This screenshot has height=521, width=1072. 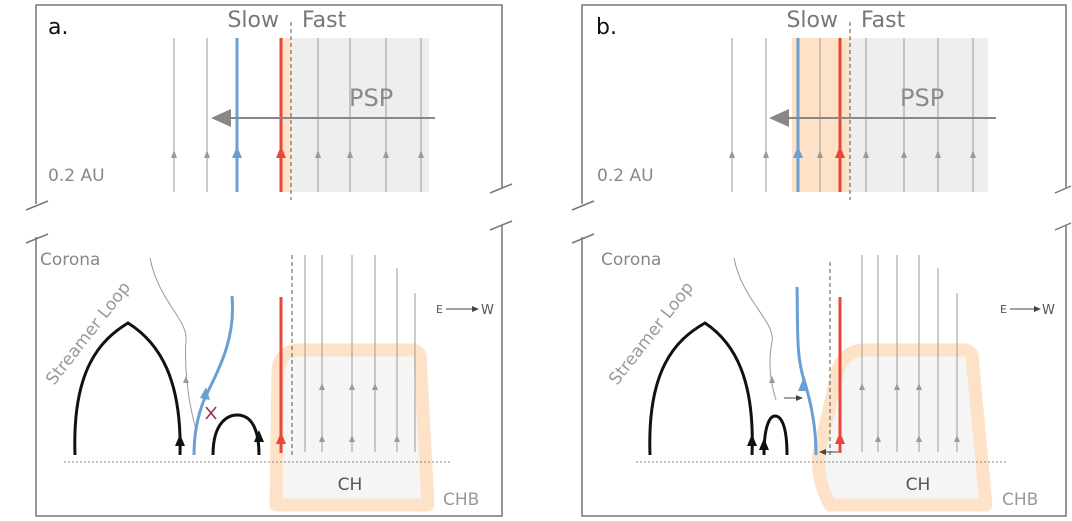 I want to click on boundary-band, so click(x=286, y=115).